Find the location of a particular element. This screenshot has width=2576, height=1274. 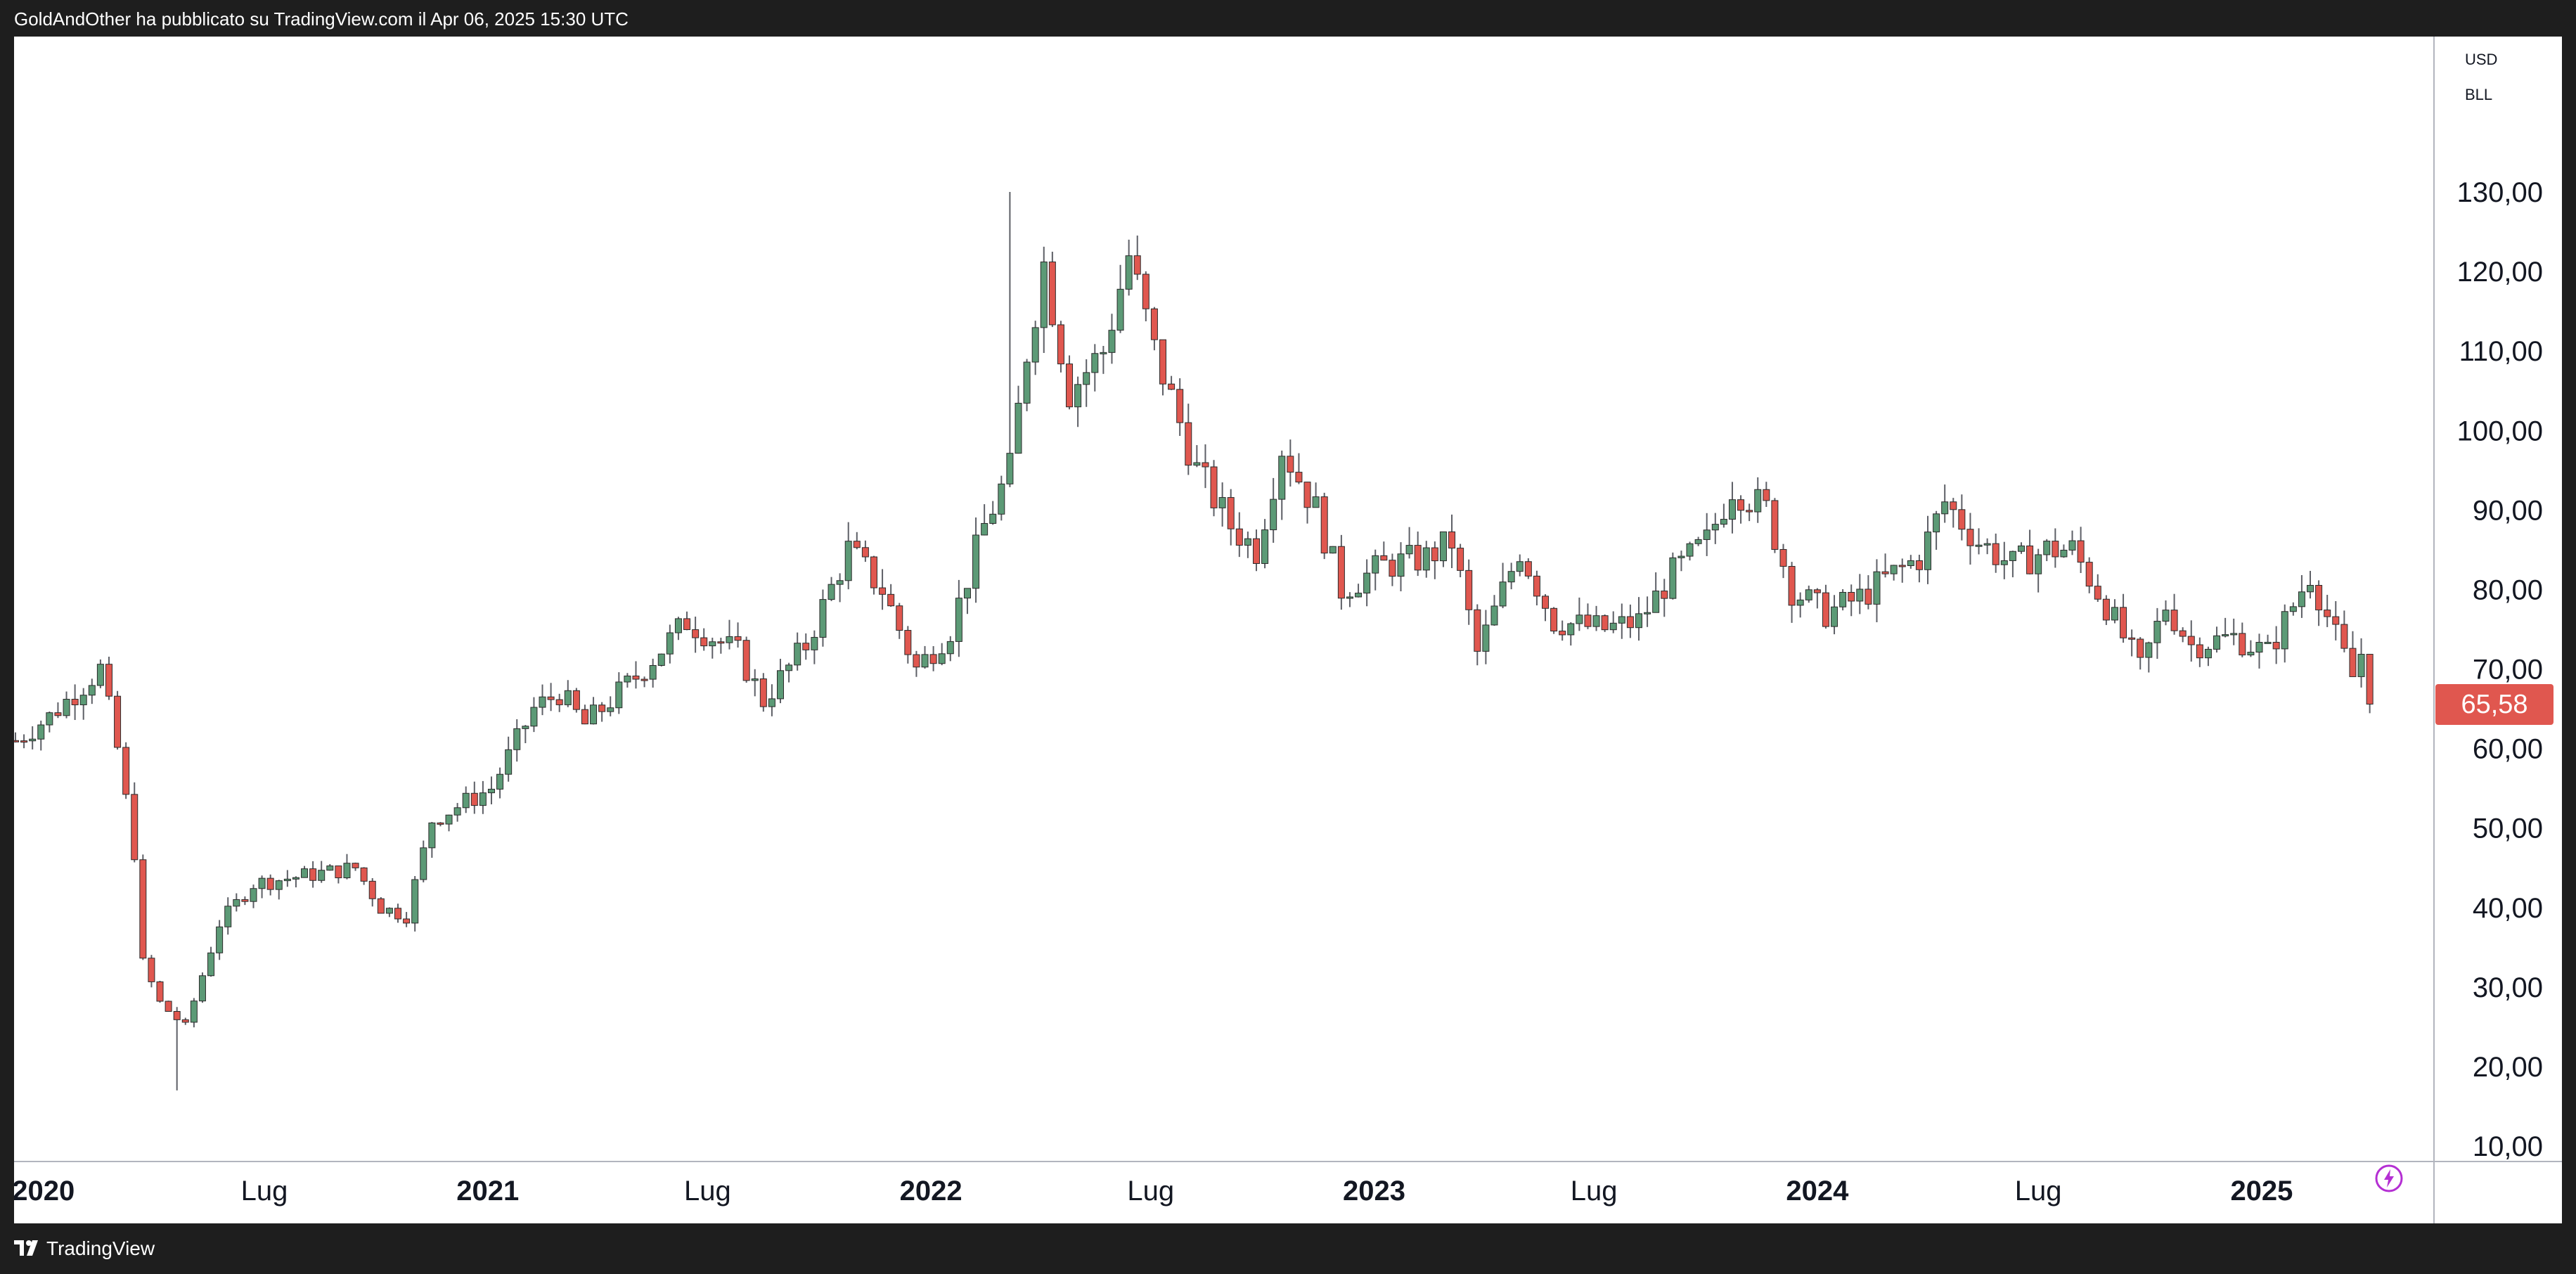

y-tick-label: 60,00 is located at coordinates (2508, 749).